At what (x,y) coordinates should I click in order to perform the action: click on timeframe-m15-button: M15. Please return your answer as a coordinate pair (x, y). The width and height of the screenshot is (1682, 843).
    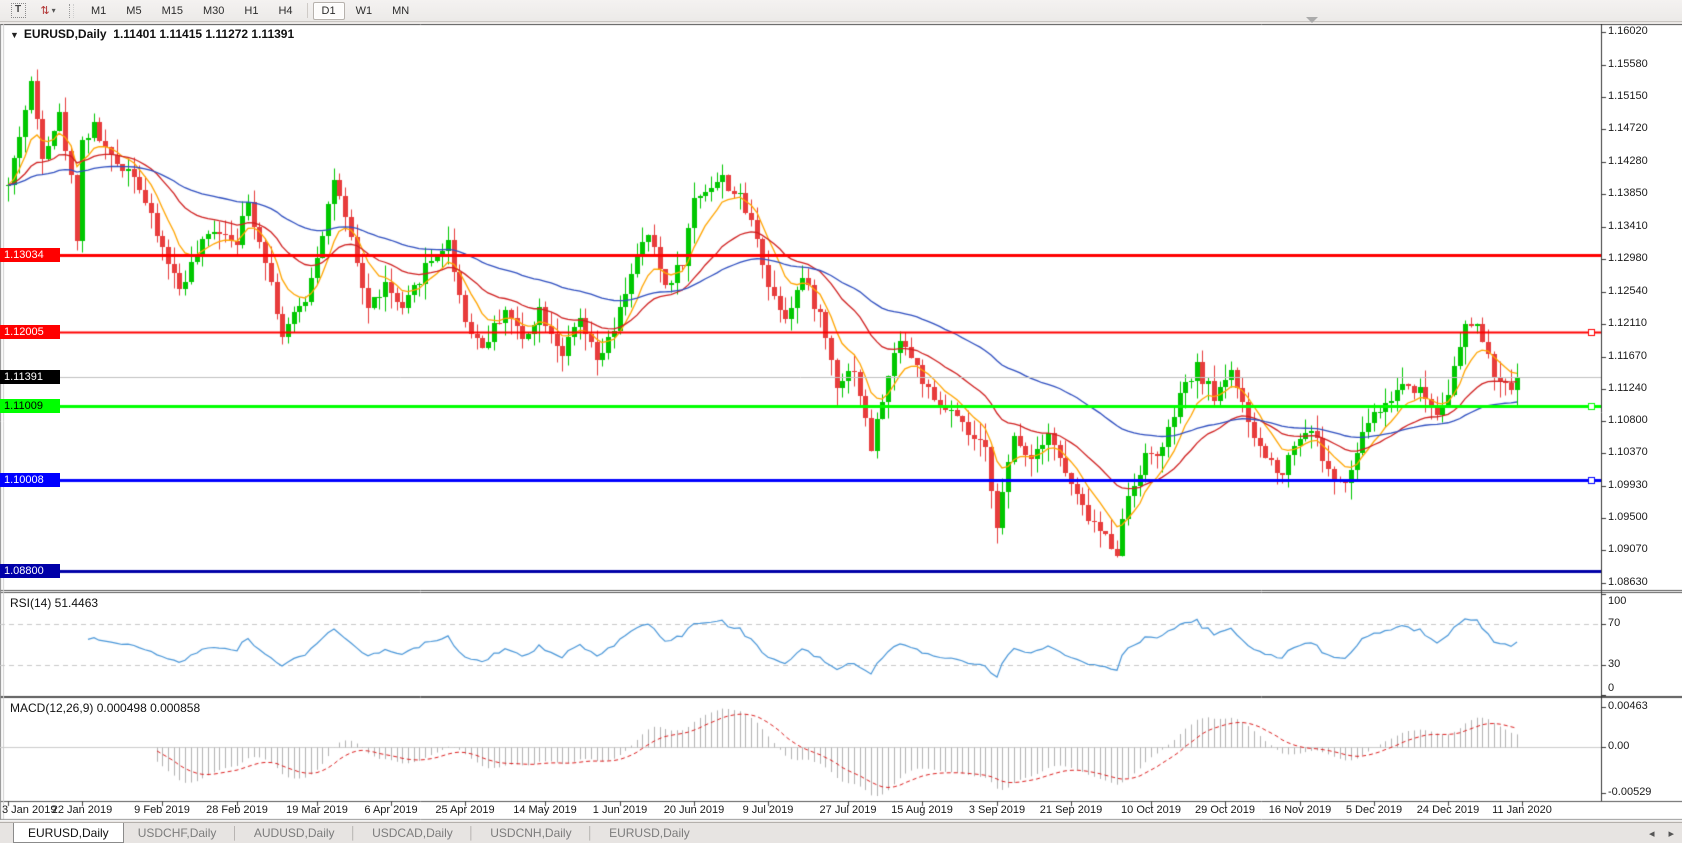
    Looking at the image, I should click on (172, 10).